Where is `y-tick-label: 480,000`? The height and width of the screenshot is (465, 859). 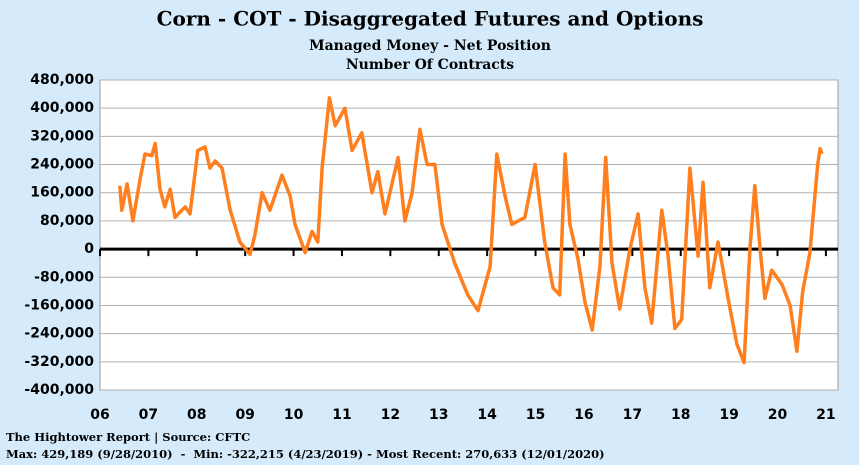 y-tick-label: 480,000 is located at coordinates (62, 80).